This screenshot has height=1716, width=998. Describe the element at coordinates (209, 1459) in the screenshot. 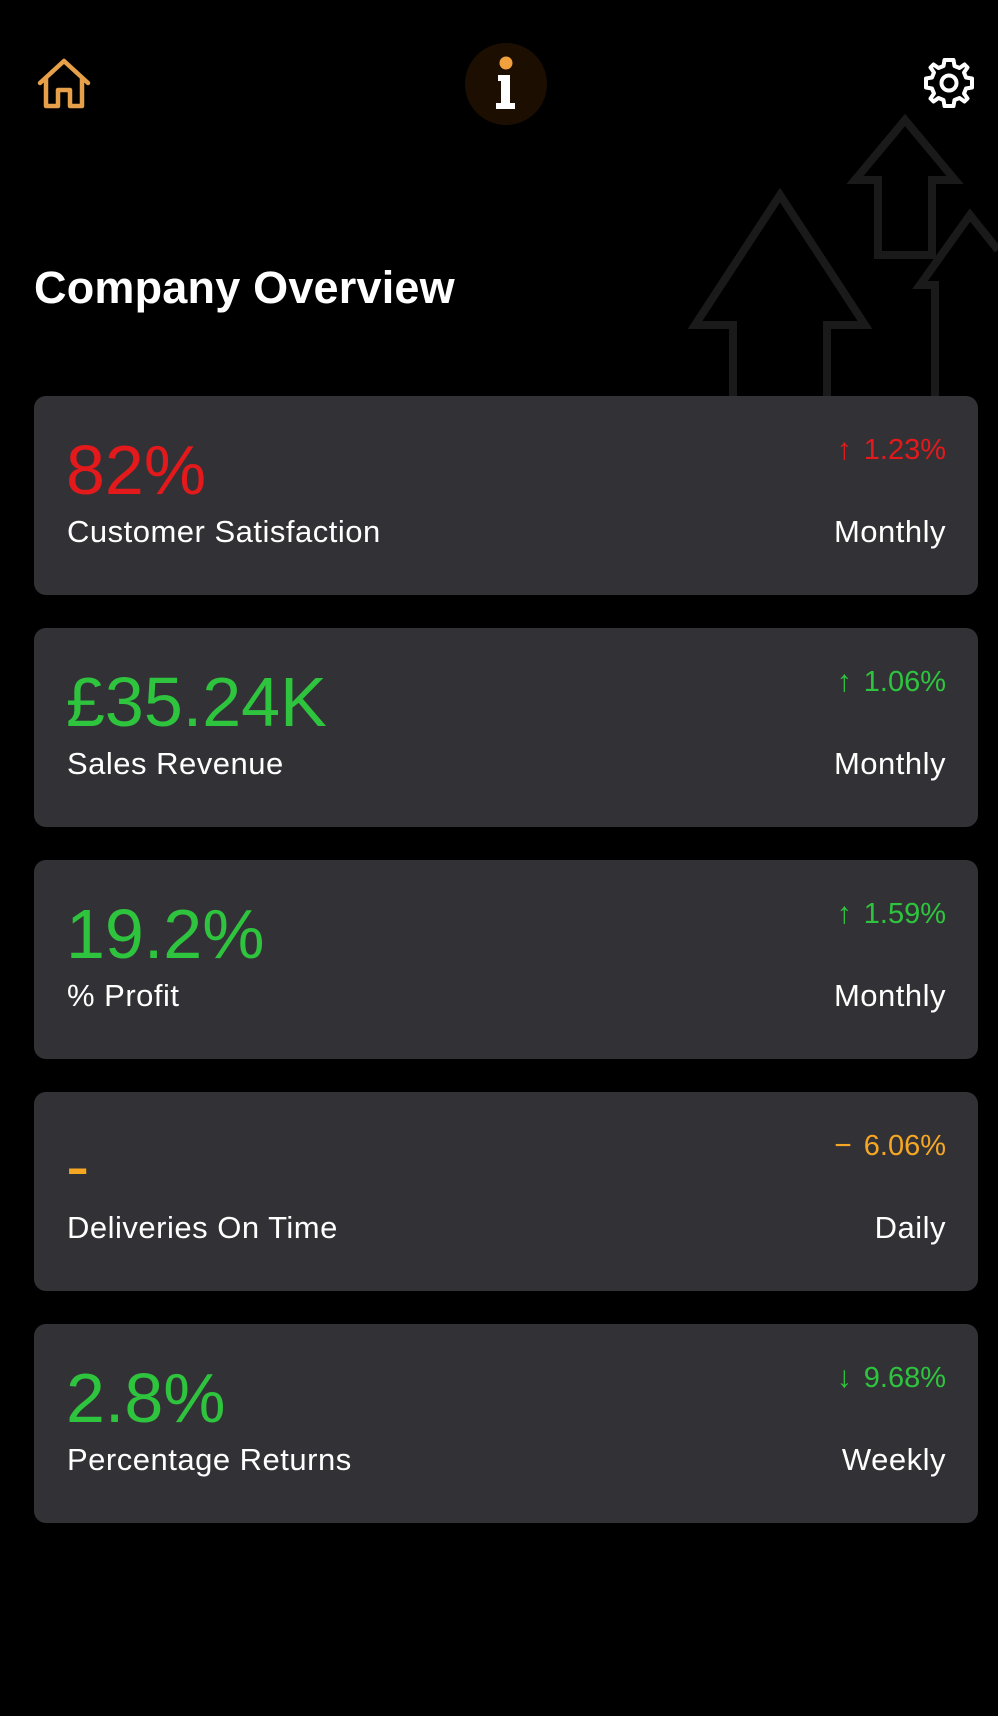

I see `kpi-label: Percentage Returns` at that location.